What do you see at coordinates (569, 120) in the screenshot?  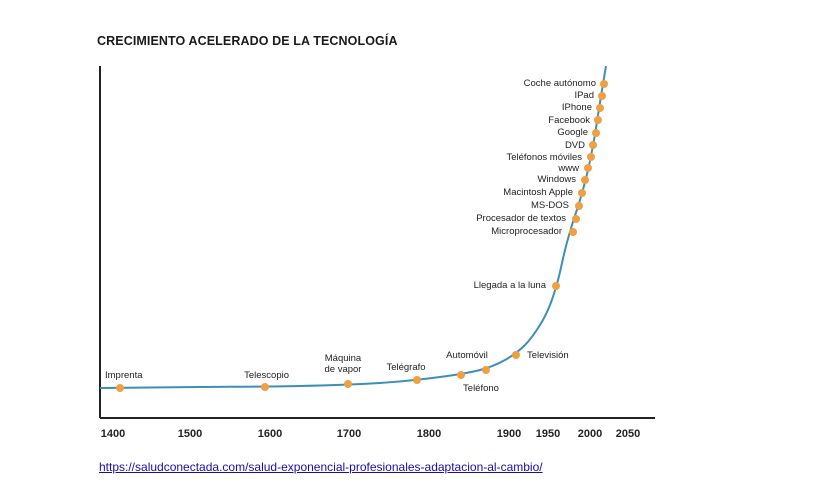 I see `milestone-label: Facebook` at bounding box center [569, 120].